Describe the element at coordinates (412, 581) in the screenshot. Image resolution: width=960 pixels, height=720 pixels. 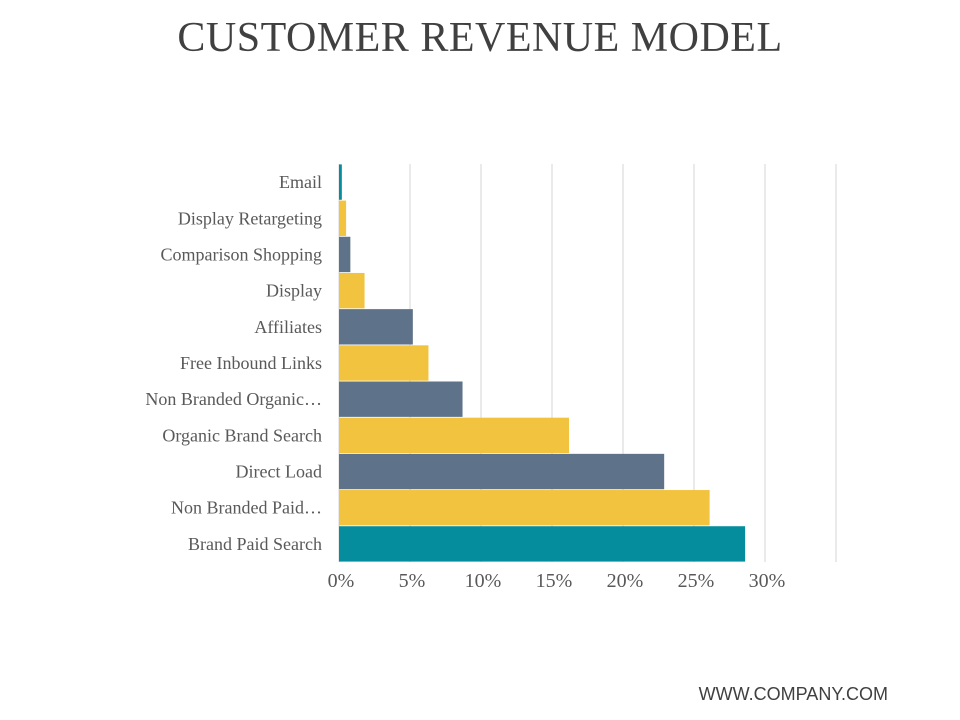
I see `x-tick-label: 5%` at that location.